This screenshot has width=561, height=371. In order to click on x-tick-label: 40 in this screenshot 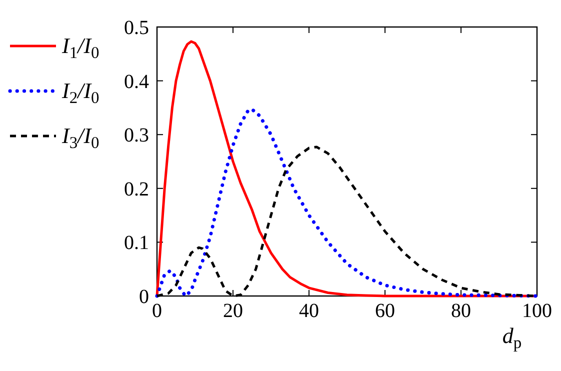, I will do `click(309, 311)`.